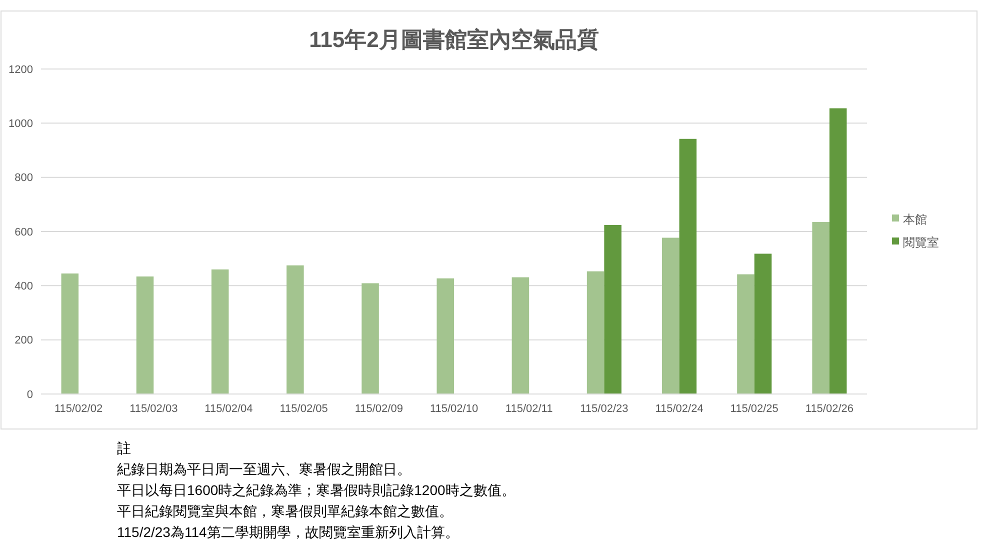 This screenshot has width=985, height=545. What do you see at coordinates (829, 409) in the screenshot?
I see `x-tick-label: 115/02/26` at bounding box center [829, 409].